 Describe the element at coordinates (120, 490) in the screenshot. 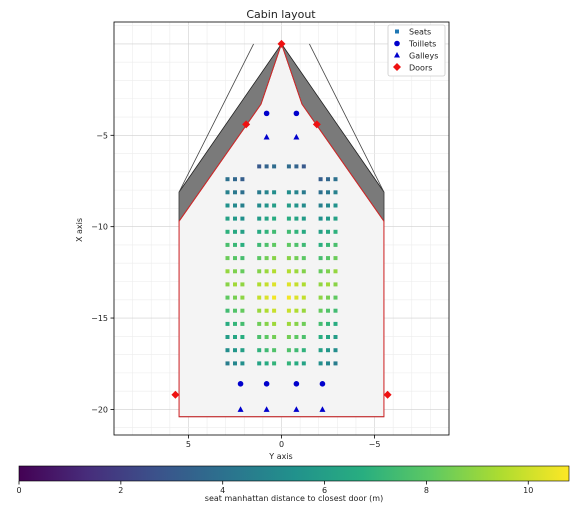

I see `colorbar-tick-label: 2` at that location.